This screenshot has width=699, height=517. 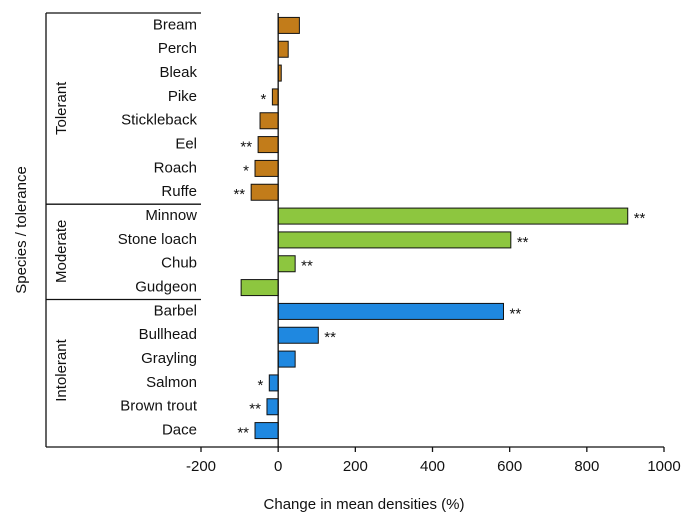 I want to click on x-tick-label: 600, so click(x=509, y=466).